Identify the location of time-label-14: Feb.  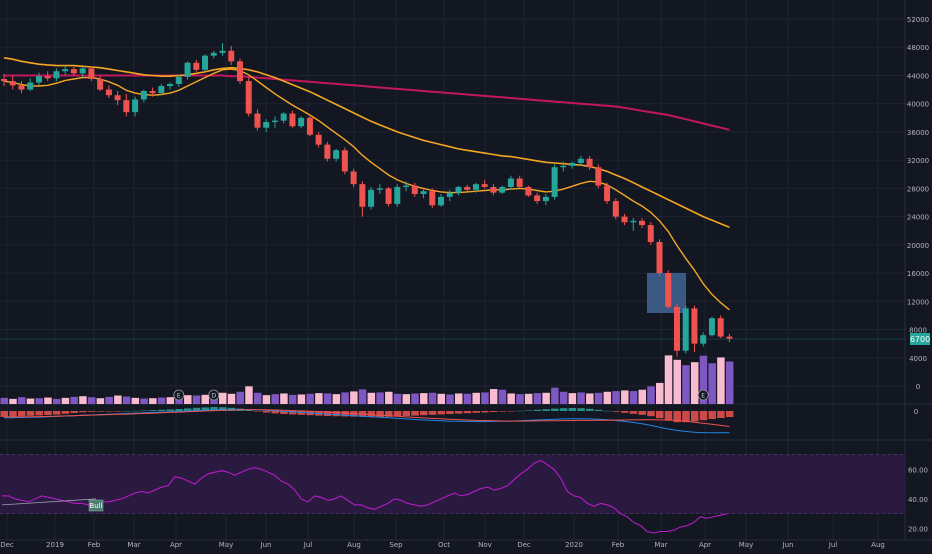
(618, 545).